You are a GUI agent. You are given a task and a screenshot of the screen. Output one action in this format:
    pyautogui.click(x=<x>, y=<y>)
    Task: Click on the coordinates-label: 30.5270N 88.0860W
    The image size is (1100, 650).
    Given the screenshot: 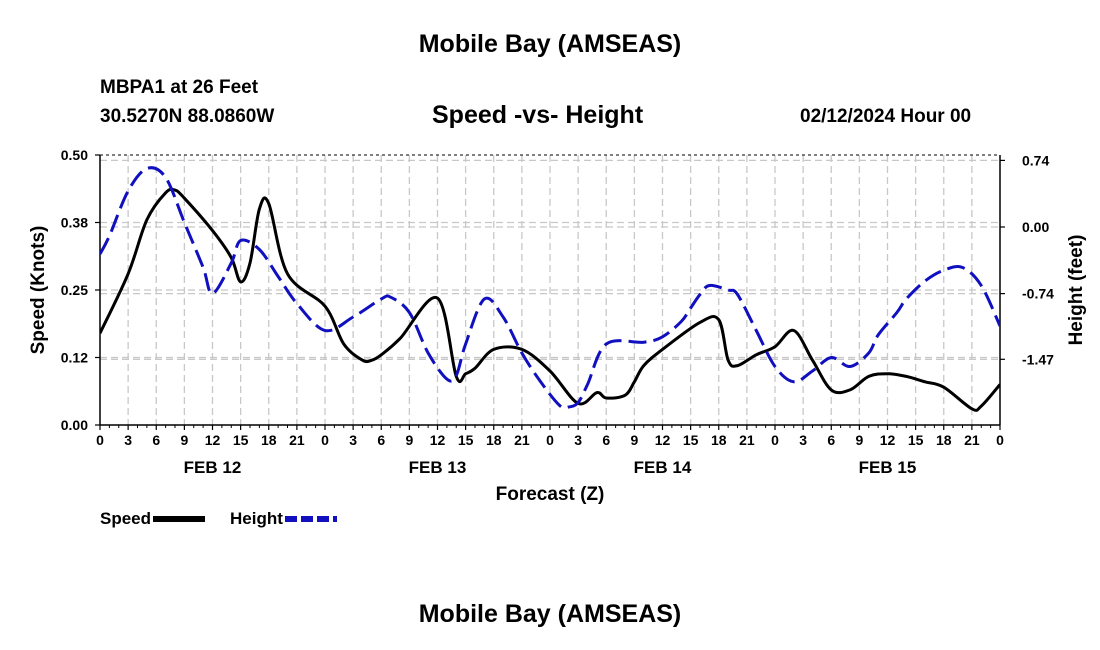 What is the action you would take?
    pyautogui.click(x=187, y=116)
    